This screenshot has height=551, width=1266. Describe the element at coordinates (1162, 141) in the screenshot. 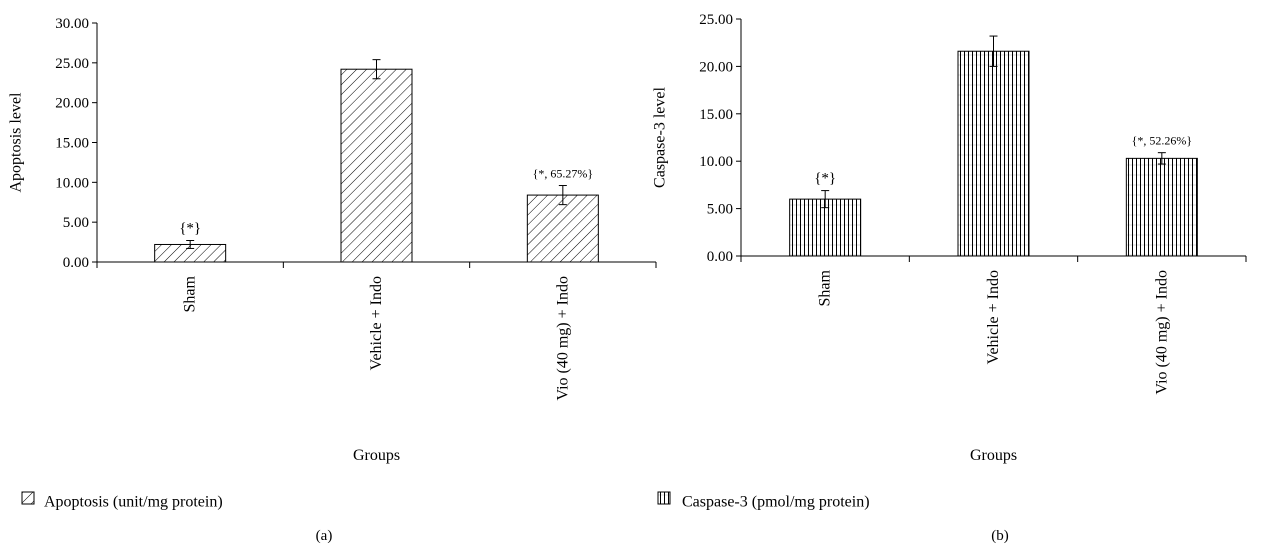

I see `significance-annotation: {*, 52.26%}` at that location.